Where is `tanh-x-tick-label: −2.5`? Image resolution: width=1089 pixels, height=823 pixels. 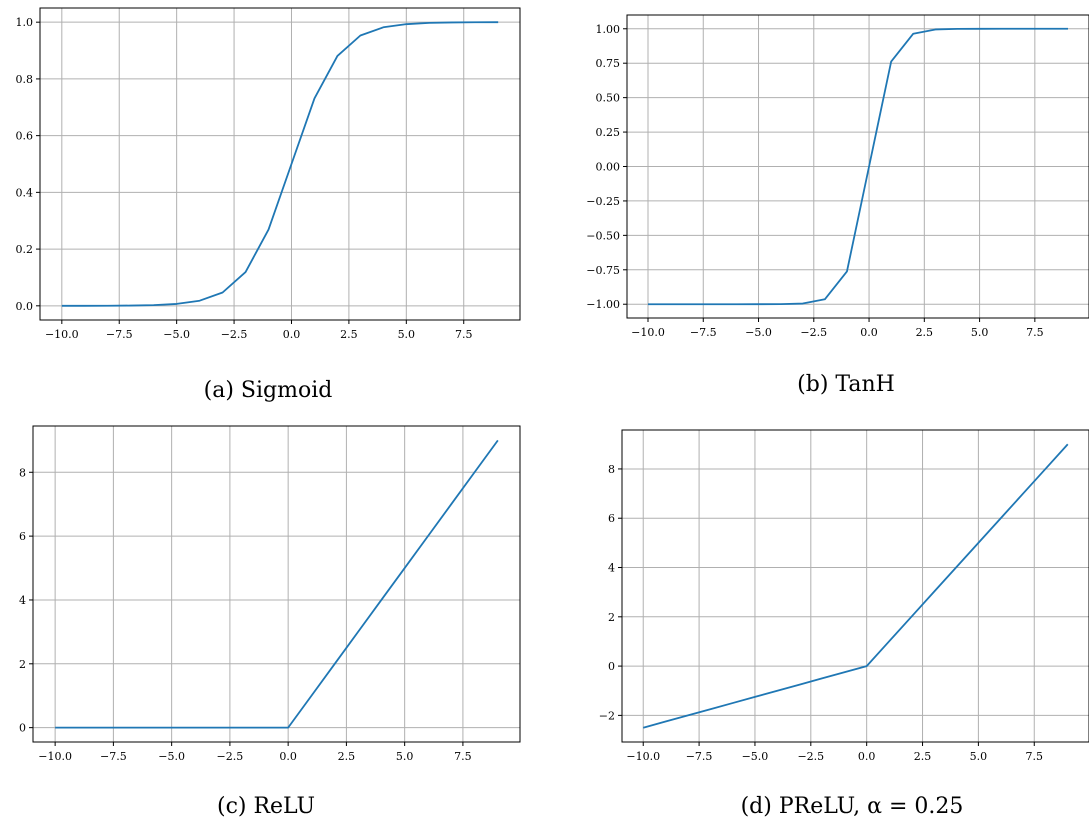 tanh-x-tick-label: −2.5 is located at coordinates (813, 332).